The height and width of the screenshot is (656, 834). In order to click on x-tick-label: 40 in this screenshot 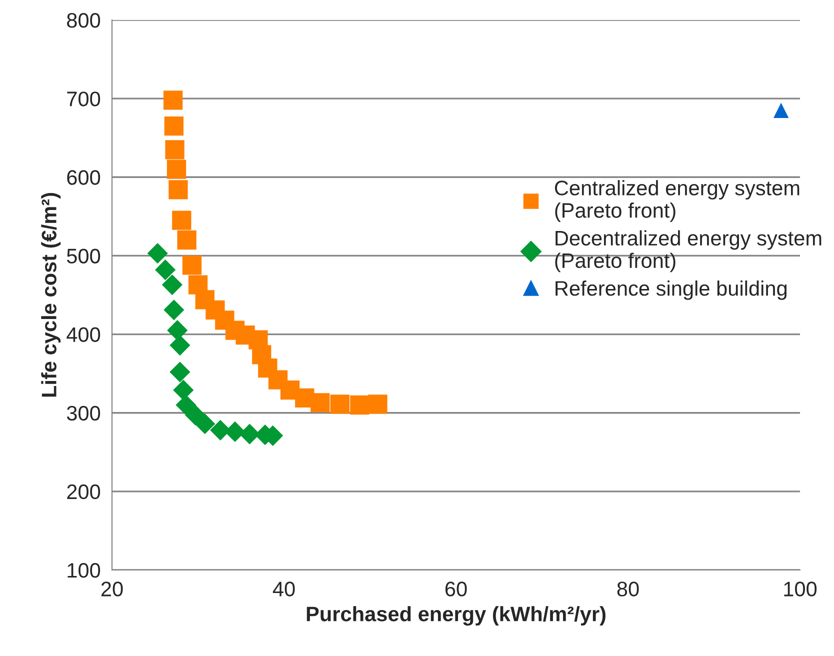, I will do `click(283, 589)`.